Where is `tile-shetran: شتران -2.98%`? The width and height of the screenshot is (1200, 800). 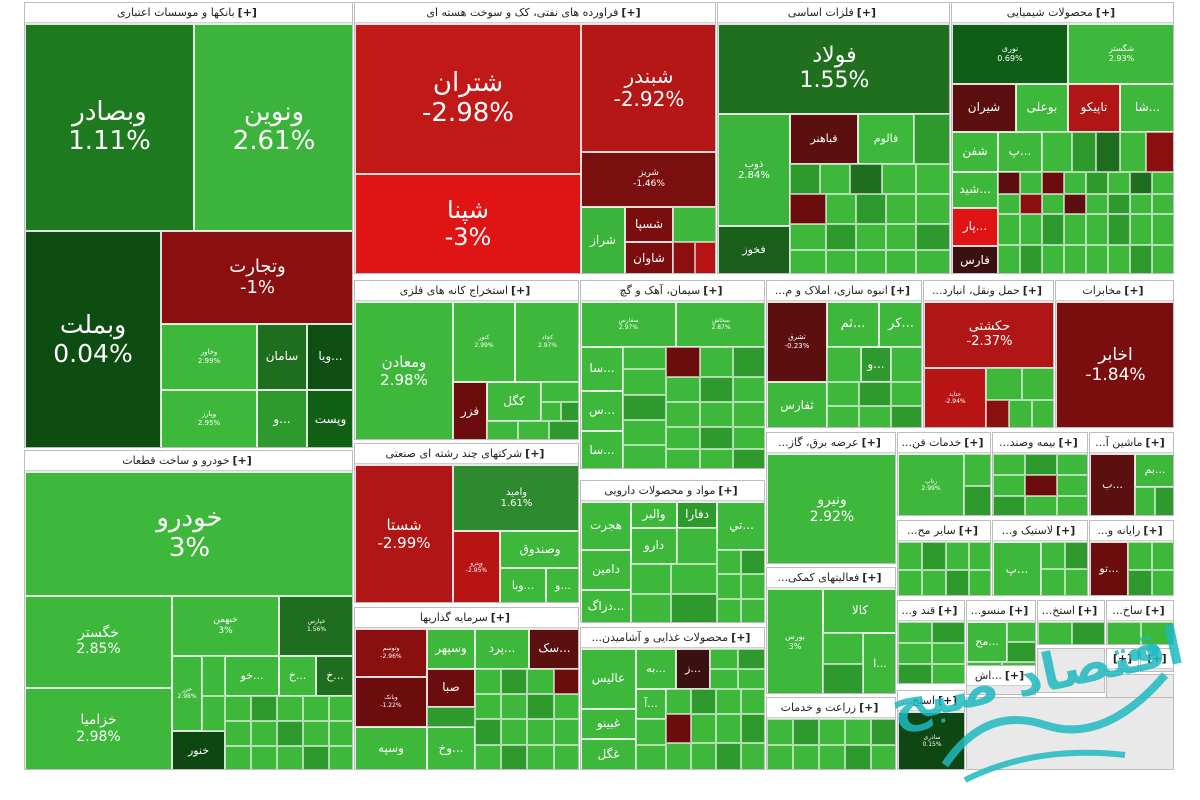 tile-shetran: شتران -2.98% is located at coordinates (468, 99).